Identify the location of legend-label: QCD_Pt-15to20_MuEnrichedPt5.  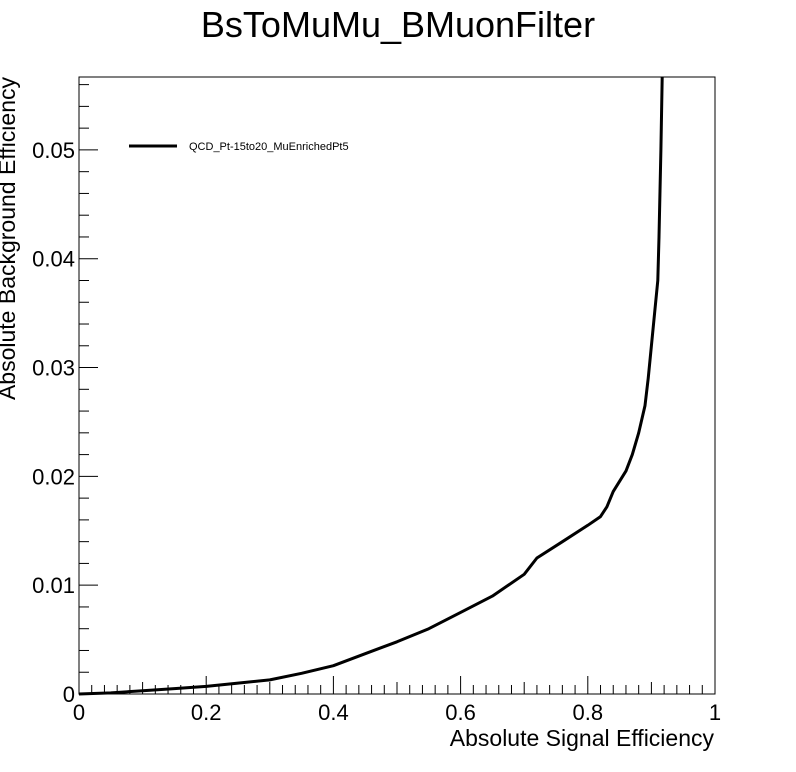
(269, 147).